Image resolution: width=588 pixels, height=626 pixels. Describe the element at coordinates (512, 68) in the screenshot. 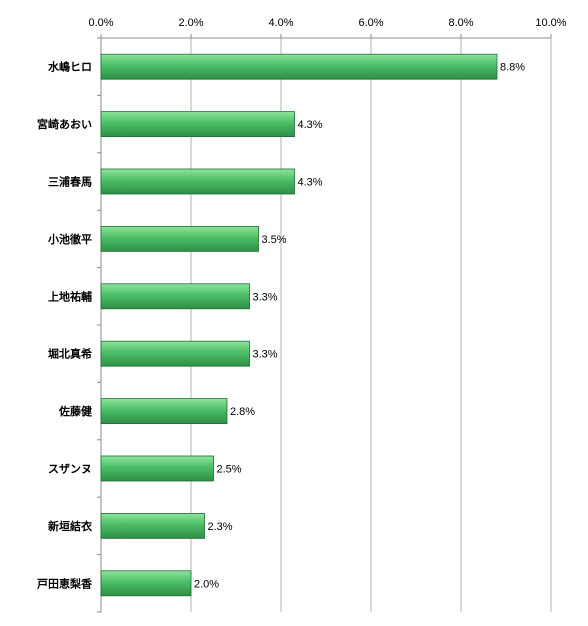

I see `data-label: 8.8%` at that location.